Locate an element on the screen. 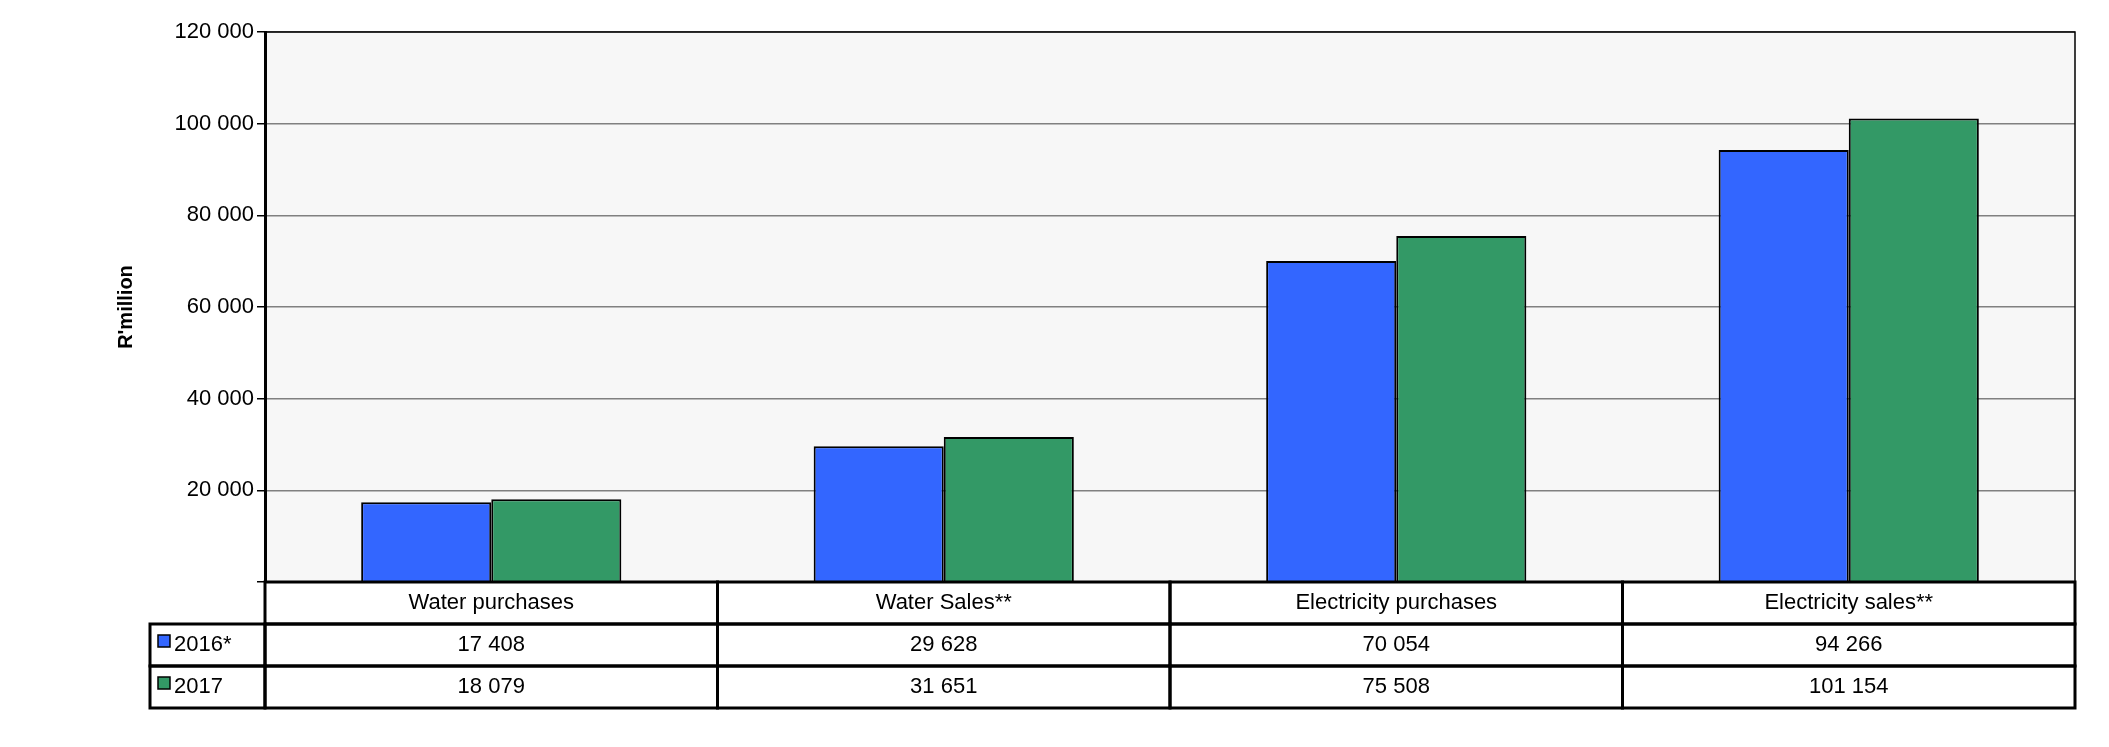 This screenshot has width=2109, height=747. data-label: 18 079 is located at coordinates (491, 686).